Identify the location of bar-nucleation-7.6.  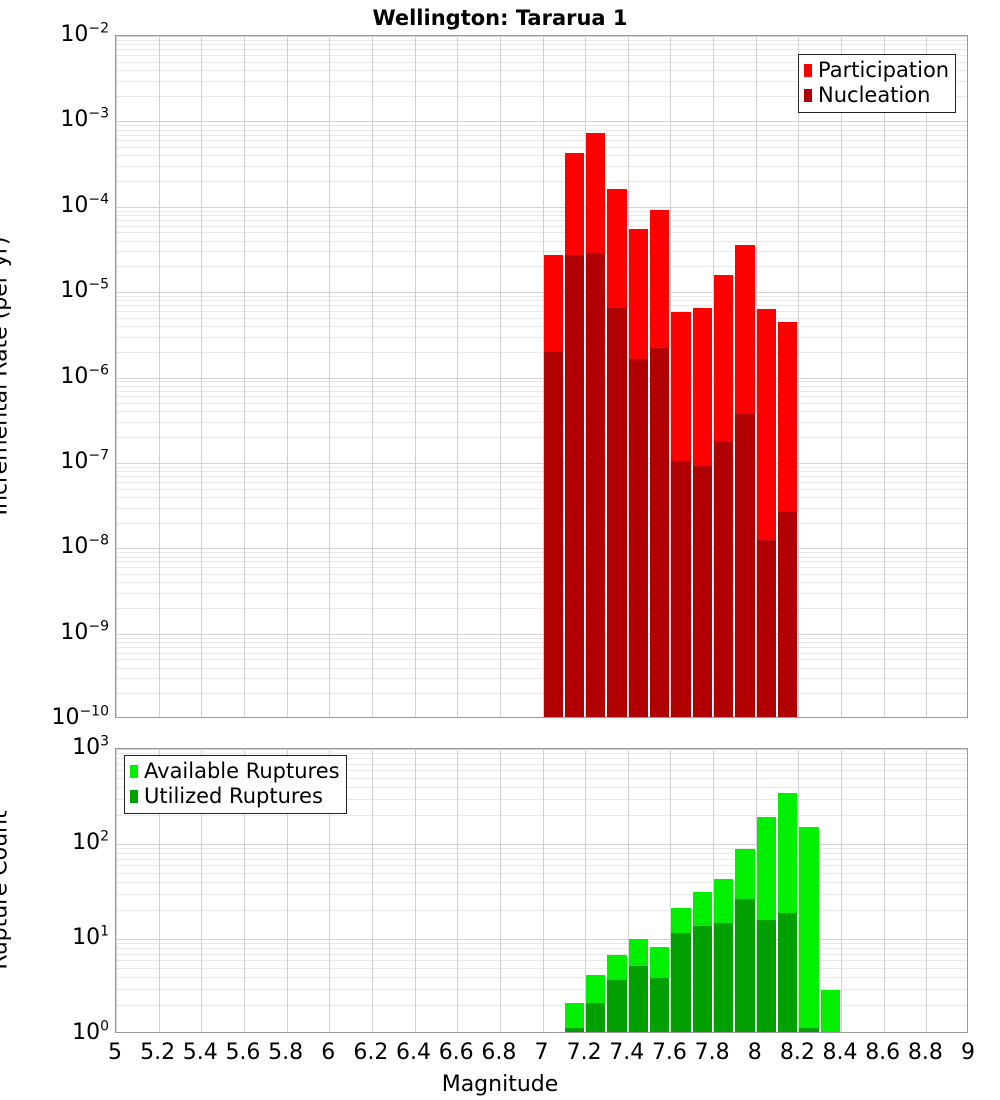
(681, 588).